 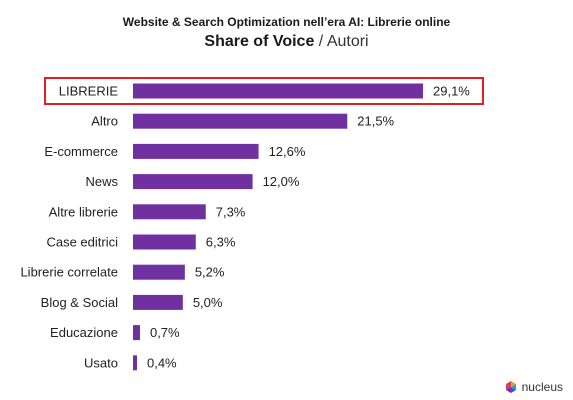 I want to click on nucleus-logo: nucleus, so click(x=533, y=387).